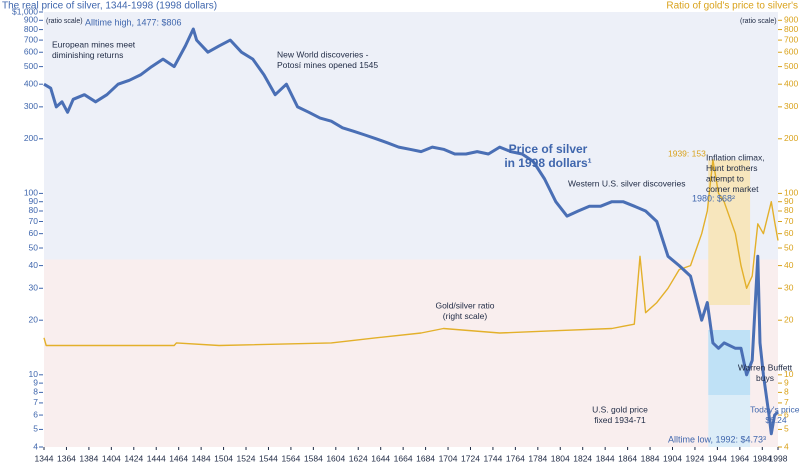 Image resolution: width=800 pixels, height=468 pixels. I want to click on x-tick-label: 1444, so click(156, 458).